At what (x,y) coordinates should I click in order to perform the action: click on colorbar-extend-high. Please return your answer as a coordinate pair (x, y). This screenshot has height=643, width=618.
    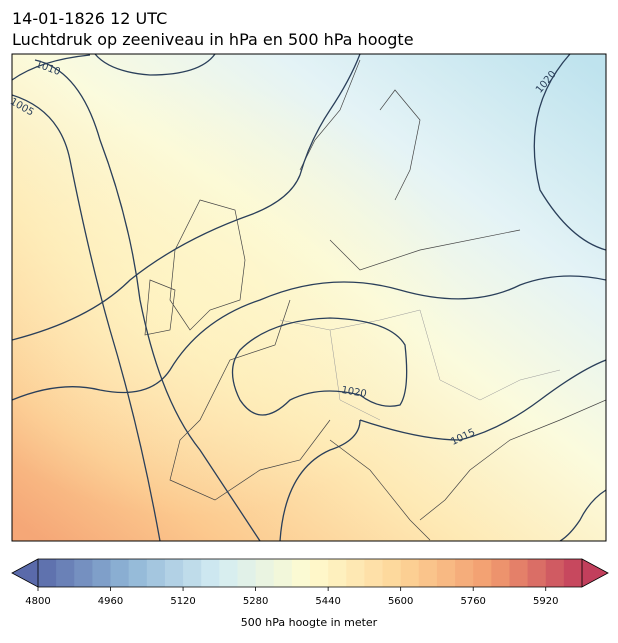
    Looking at the image, I should click on (595, 573).